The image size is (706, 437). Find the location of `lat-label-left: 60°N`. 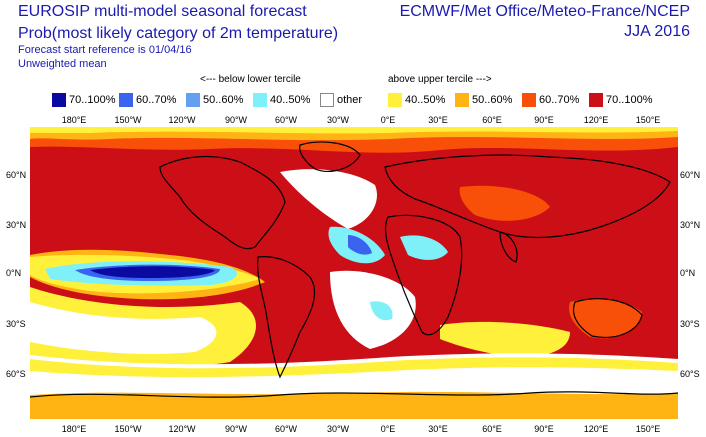

lat-label-left: 60°N is located at coordinates (16, 175).